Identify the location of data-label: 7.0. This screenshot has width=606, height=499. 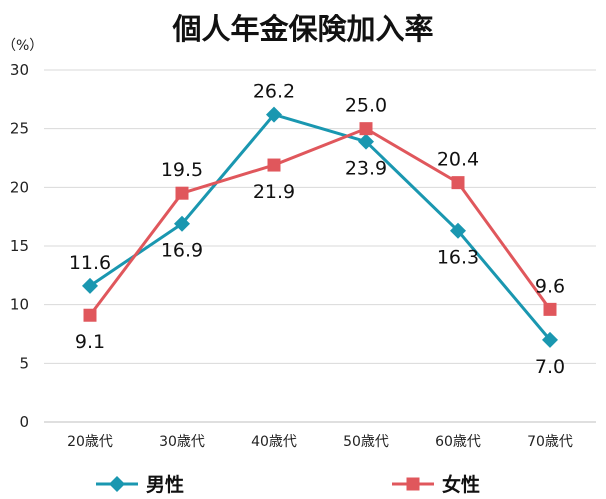
(550, 367).